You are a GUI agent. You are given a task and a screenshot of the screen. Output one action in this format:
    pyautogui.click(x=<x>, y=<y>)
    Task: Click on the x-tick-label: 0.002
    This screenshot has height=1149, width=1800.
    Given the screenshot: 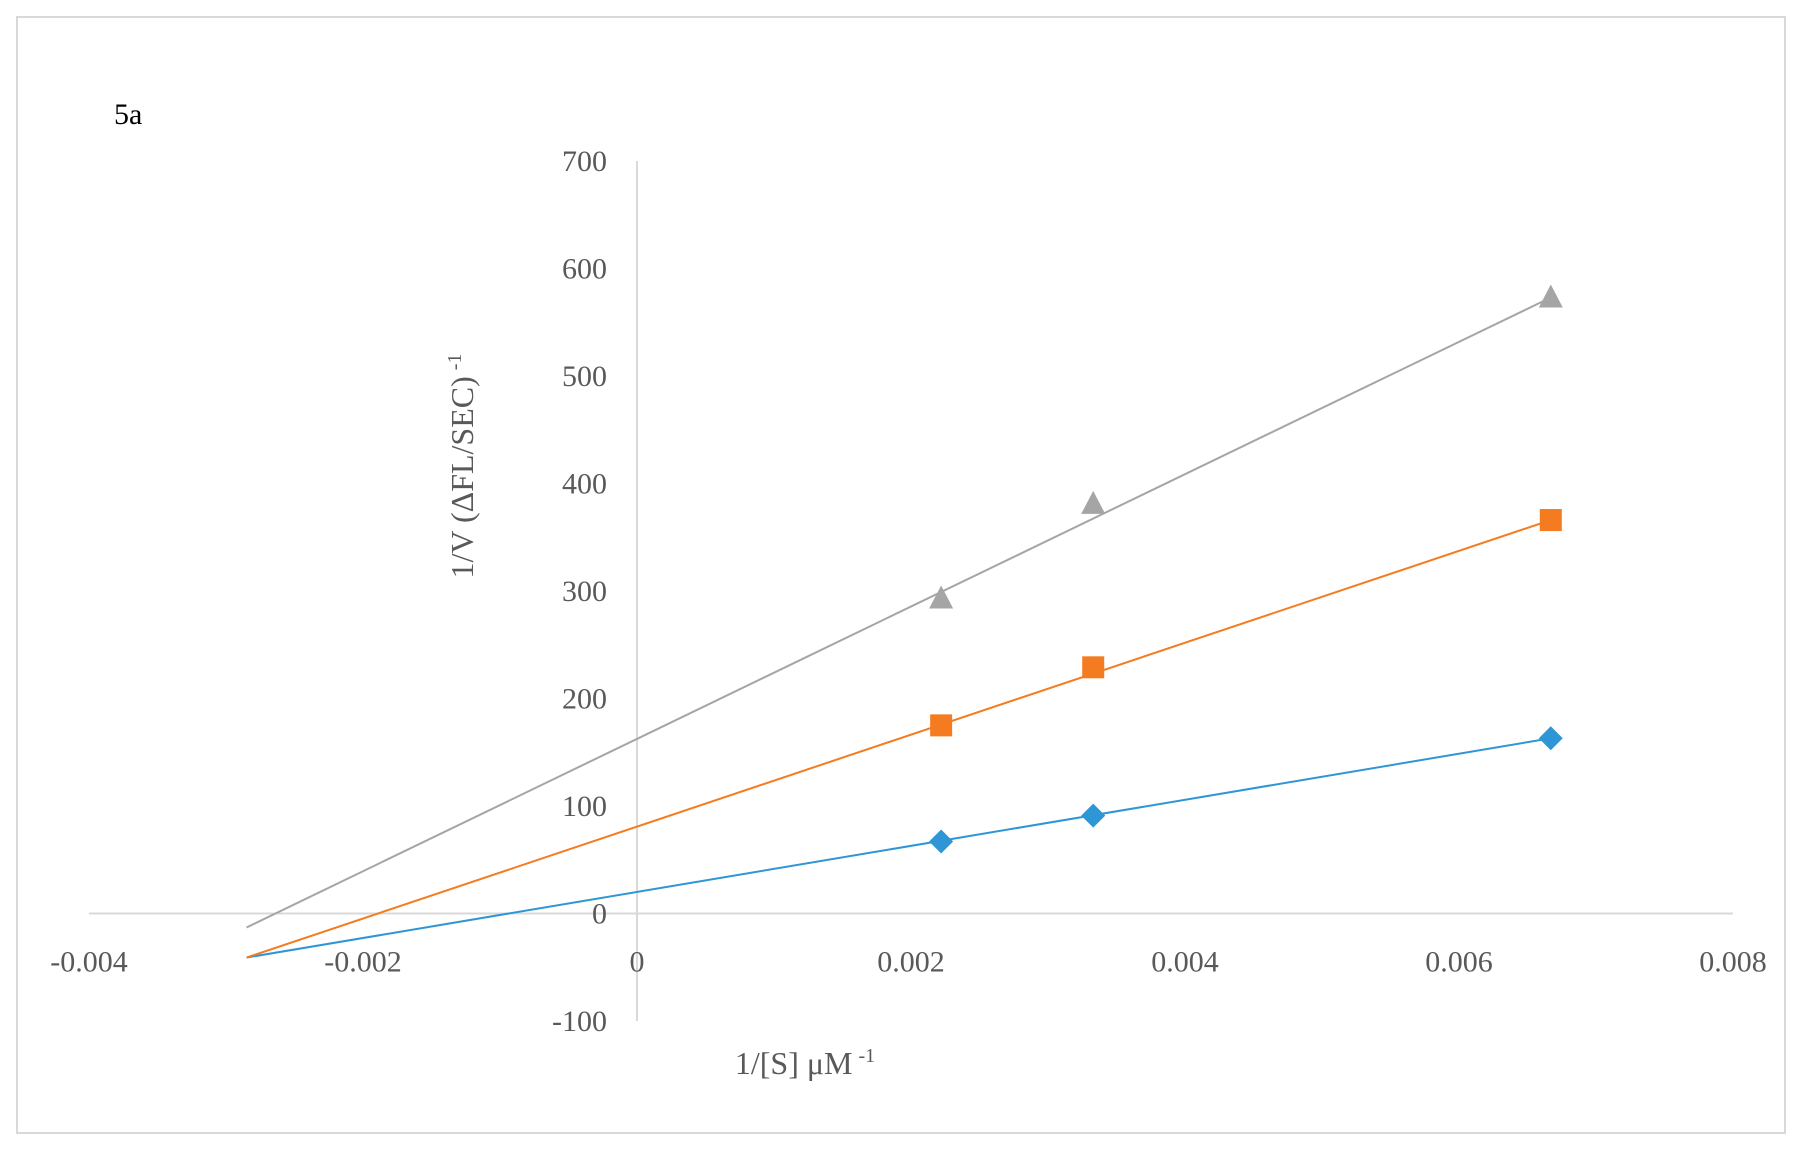 What is the action you would take?
    pyautogui.click(x=911, y=962)
    